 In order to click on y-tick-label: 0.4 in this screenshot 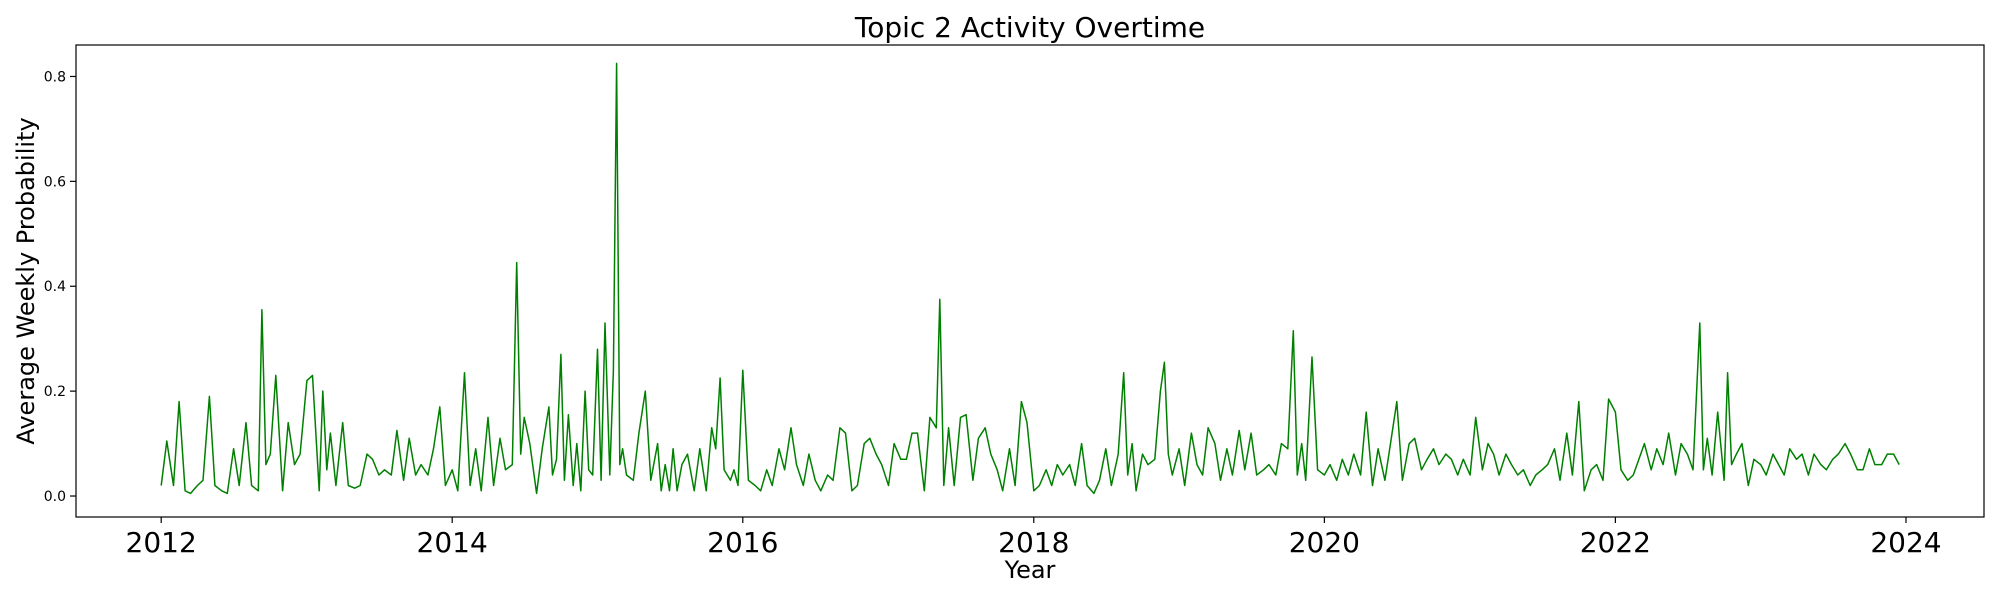, I will do `click(55, 287)`.